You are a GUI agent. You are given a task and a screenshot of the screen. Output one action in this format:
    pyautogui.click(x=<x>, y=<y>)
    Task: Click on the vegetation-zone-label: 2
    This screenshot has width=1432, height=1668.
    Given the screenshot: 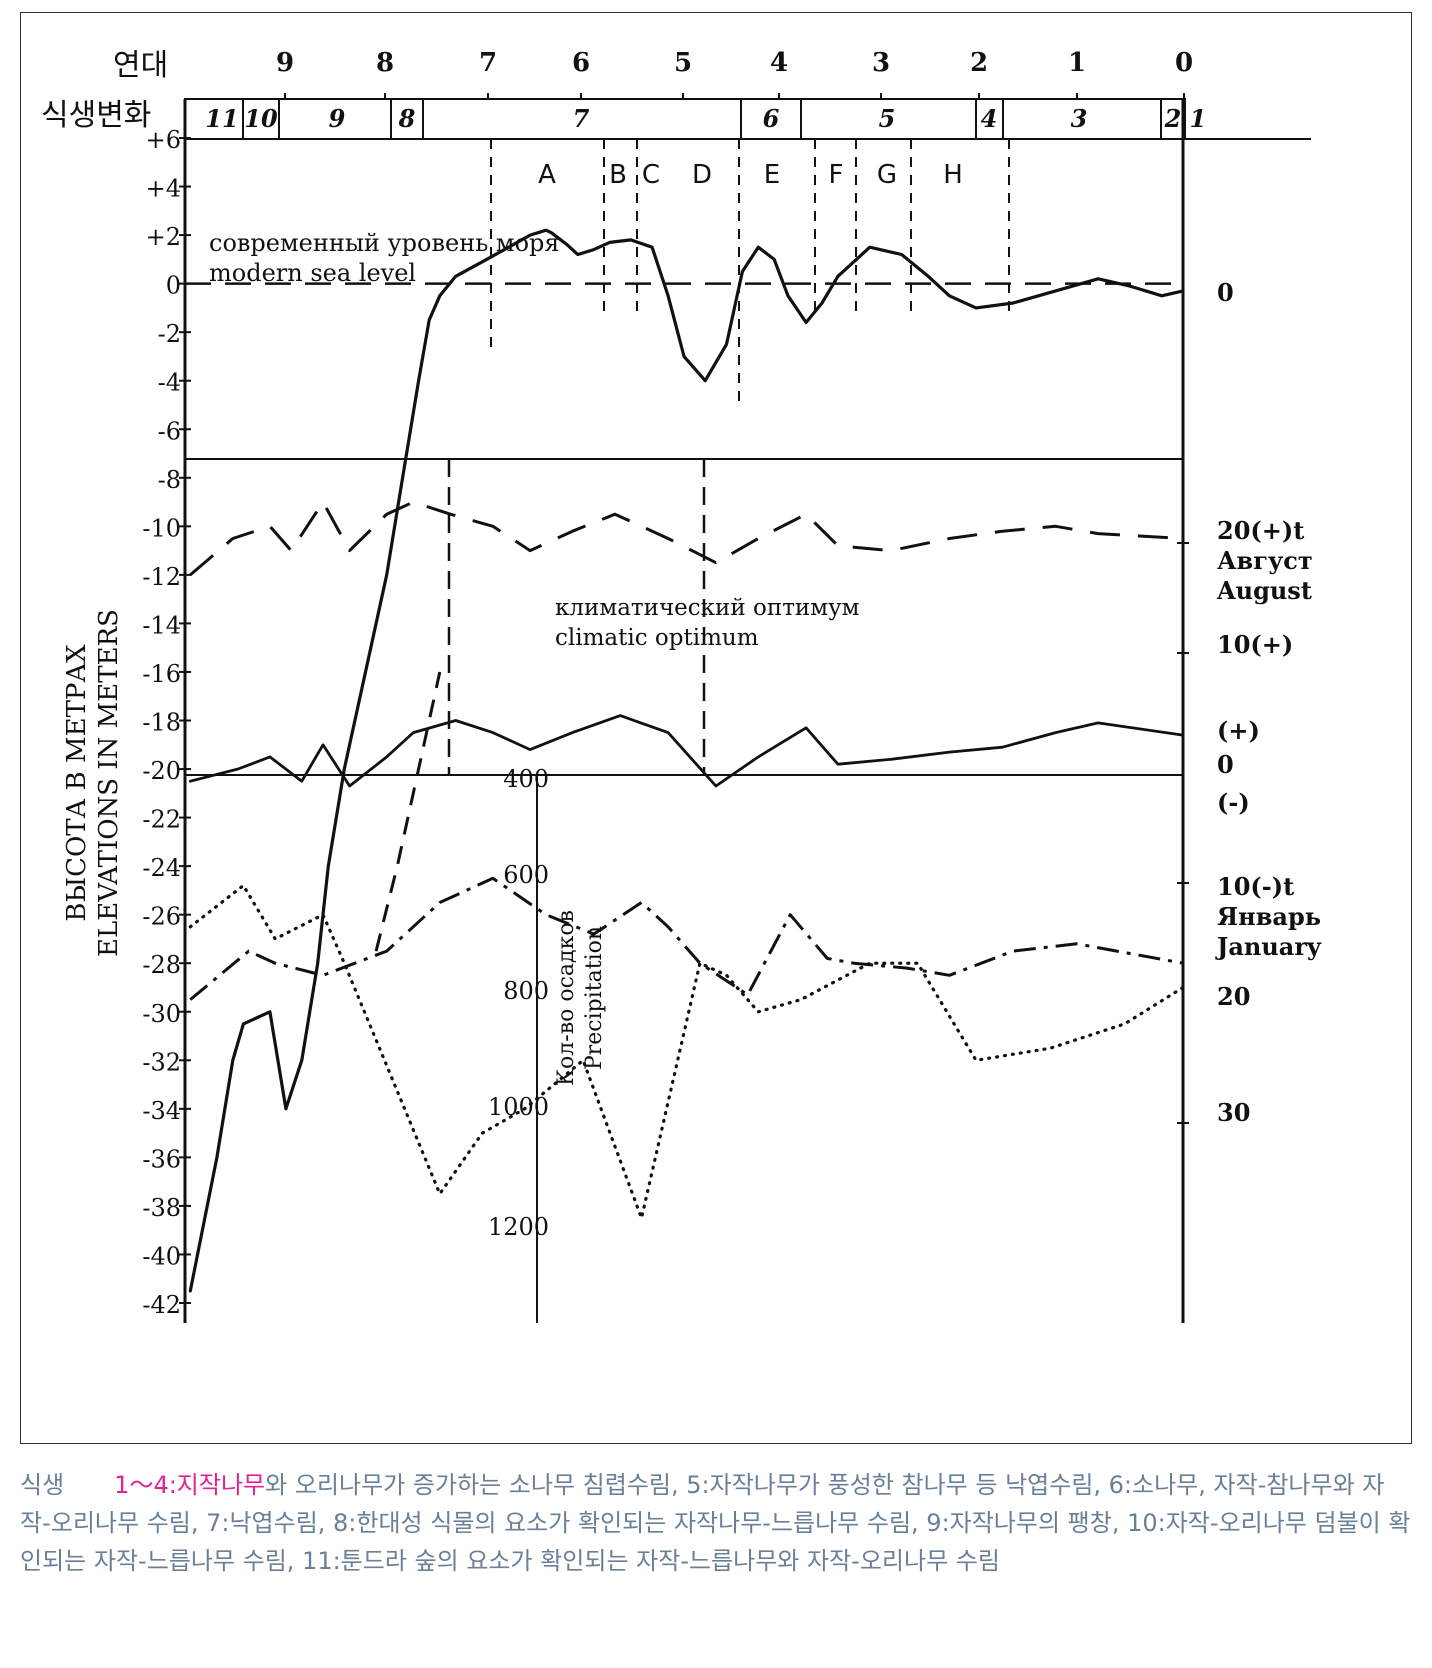 What is the action you would take?
    pyautogui.click(x=1173, y=118)
    